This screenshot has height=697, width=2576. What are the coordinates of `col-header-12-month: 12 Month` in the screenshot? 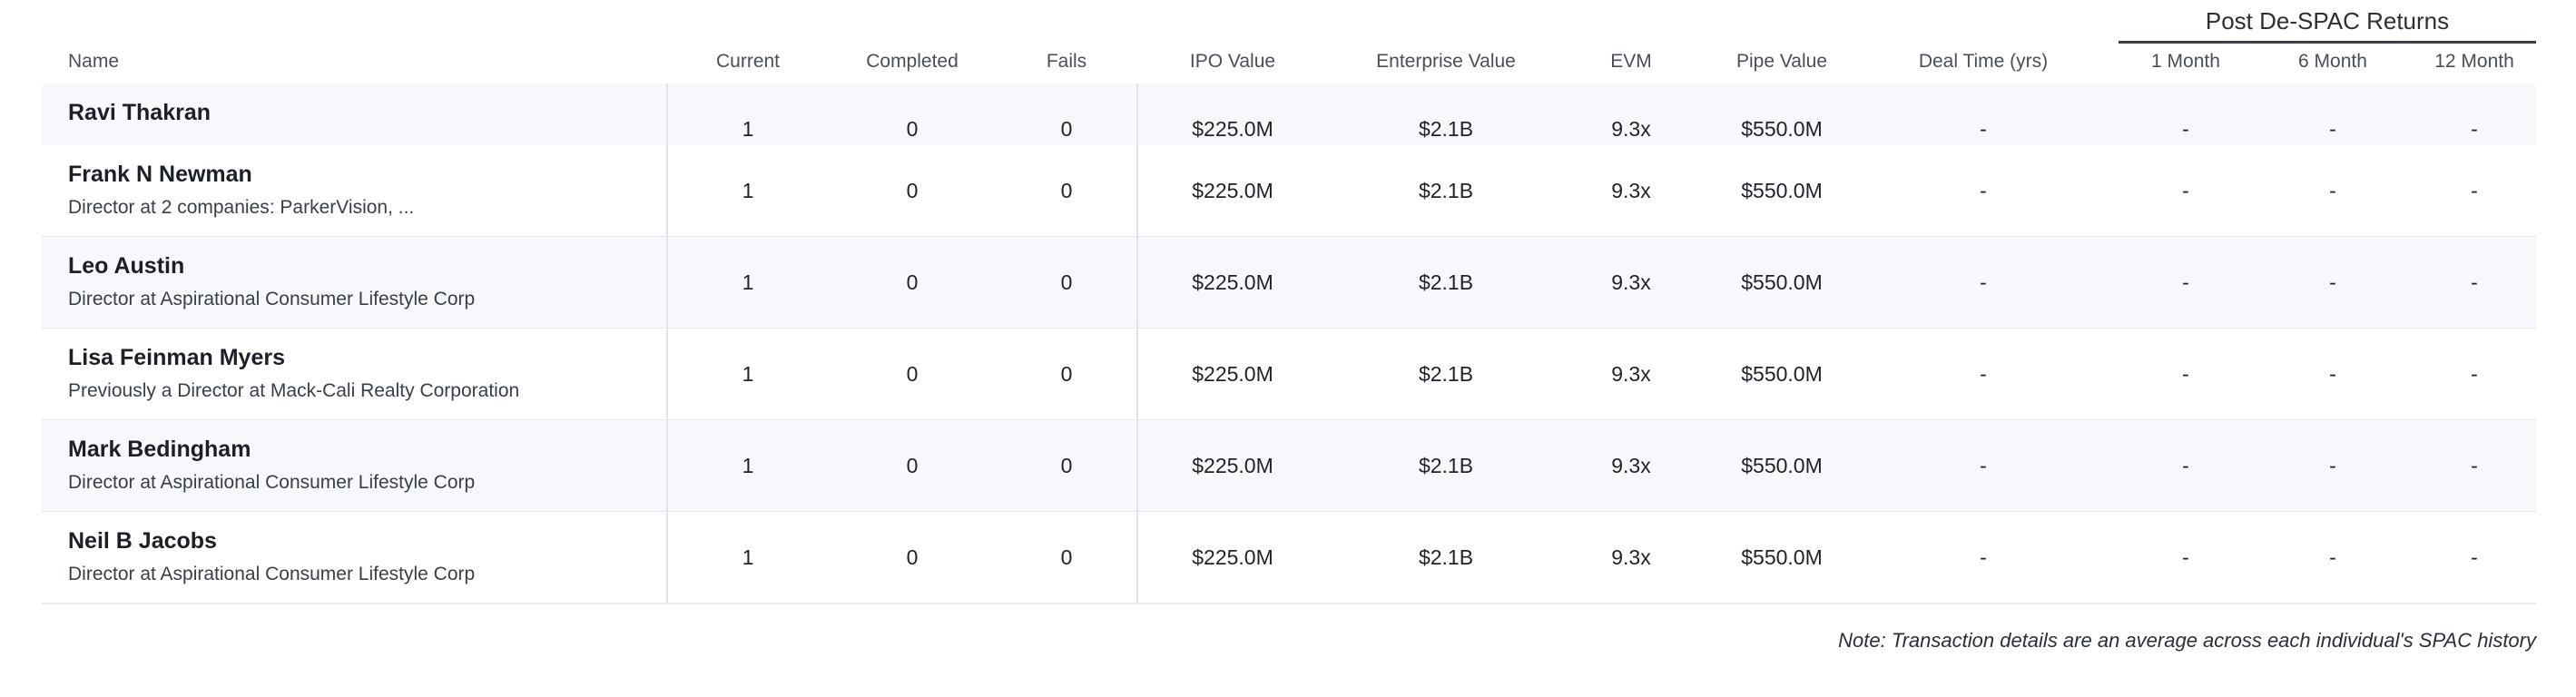 It's located at (2474, 61).